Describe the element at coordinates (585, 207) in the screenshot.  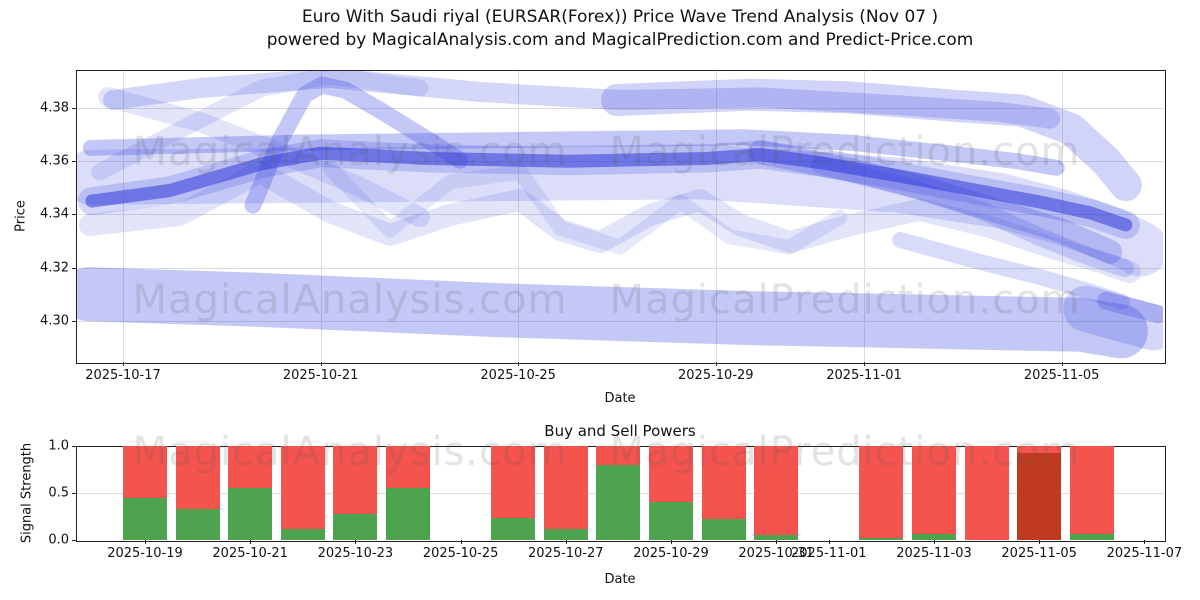
I see `wave-band-zigzag-b` at that location.